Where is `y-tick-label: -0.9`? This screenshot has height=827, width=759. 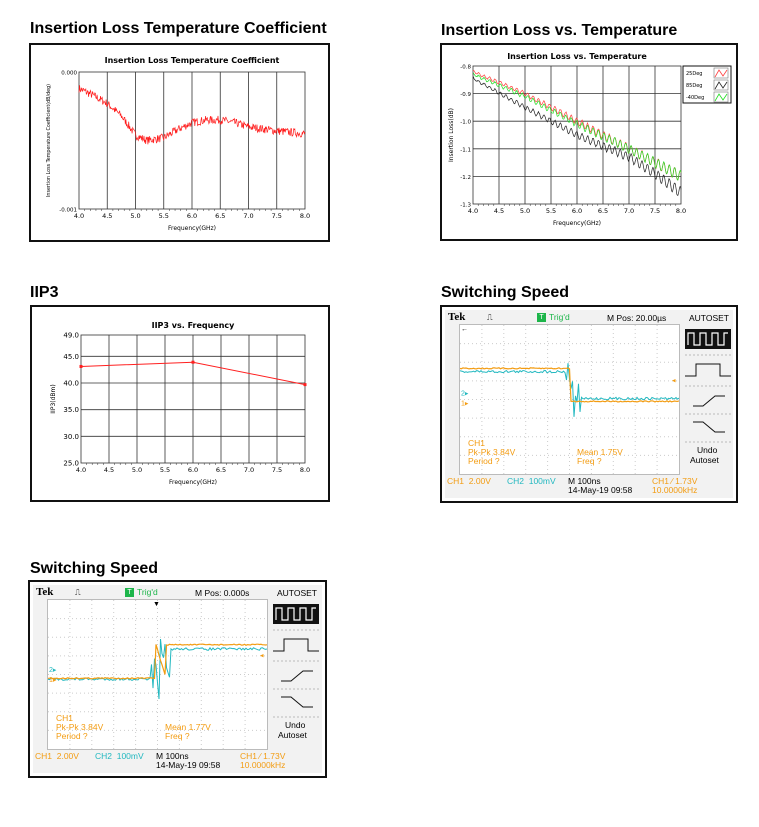
y-tick-label: -0.9 is located at coordinates (465, 95).